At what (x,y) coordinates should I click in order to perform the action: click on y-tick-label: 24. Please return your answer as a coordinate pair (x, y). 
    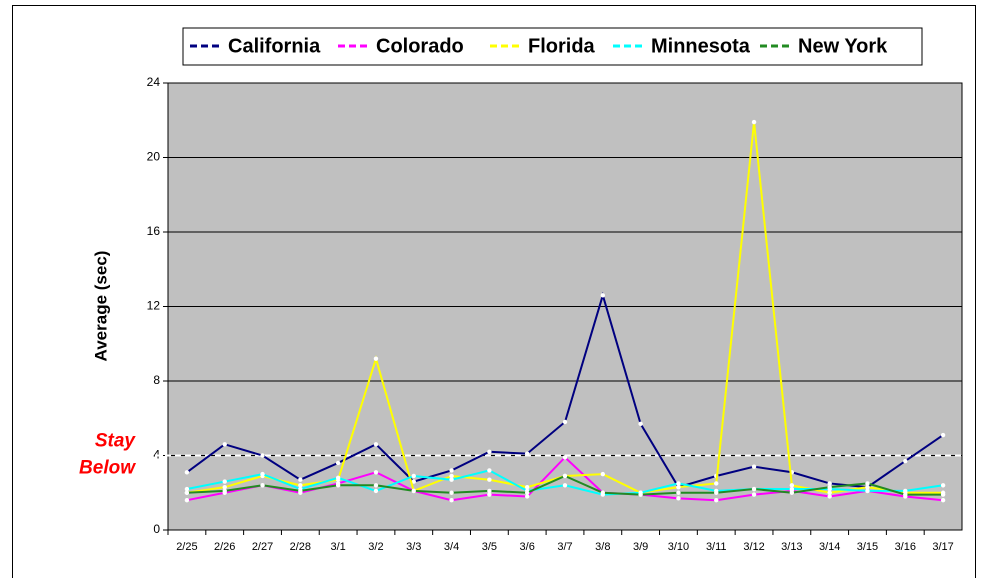
    Looking at the image, I should click on (154, 82).